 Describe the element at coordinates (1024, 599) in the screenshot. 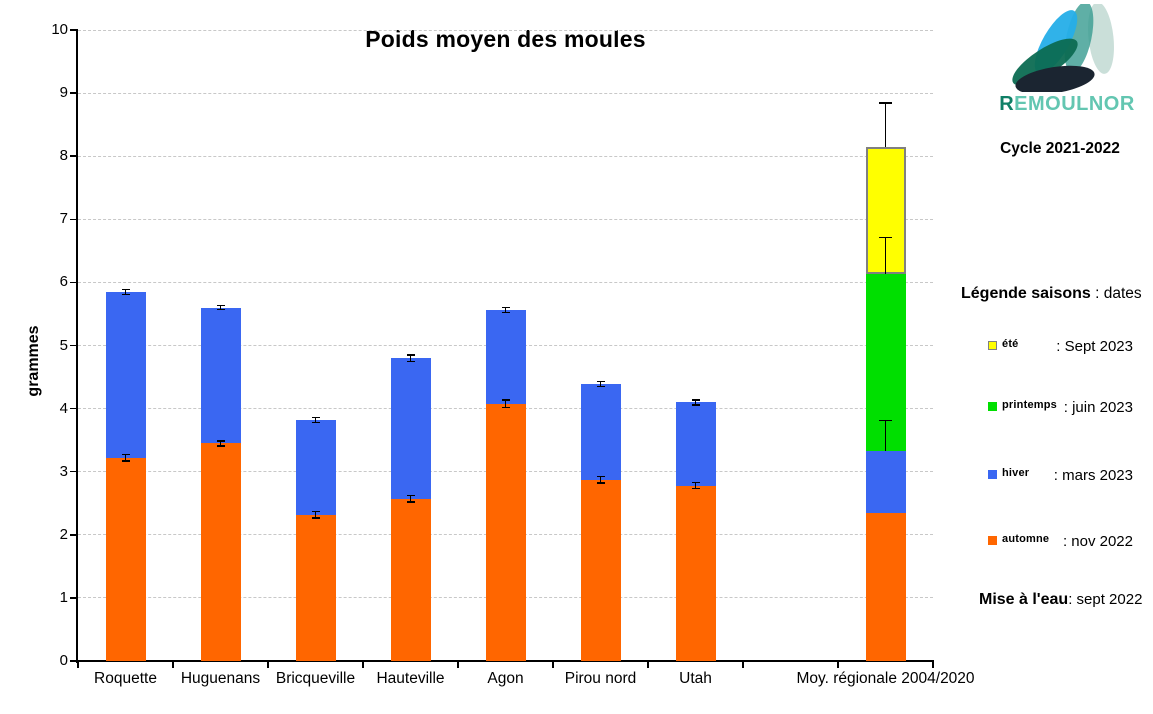

I see `mise-a-leau-label: Mise à l'eau` at that location.